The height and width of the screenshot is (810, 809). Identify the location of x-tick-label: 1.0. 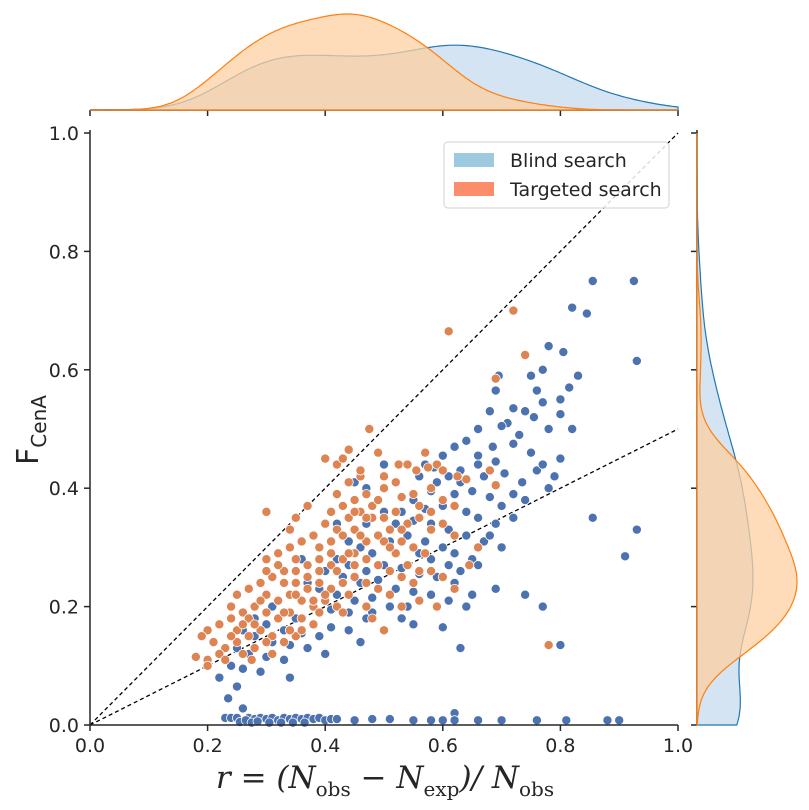
(678, 746).